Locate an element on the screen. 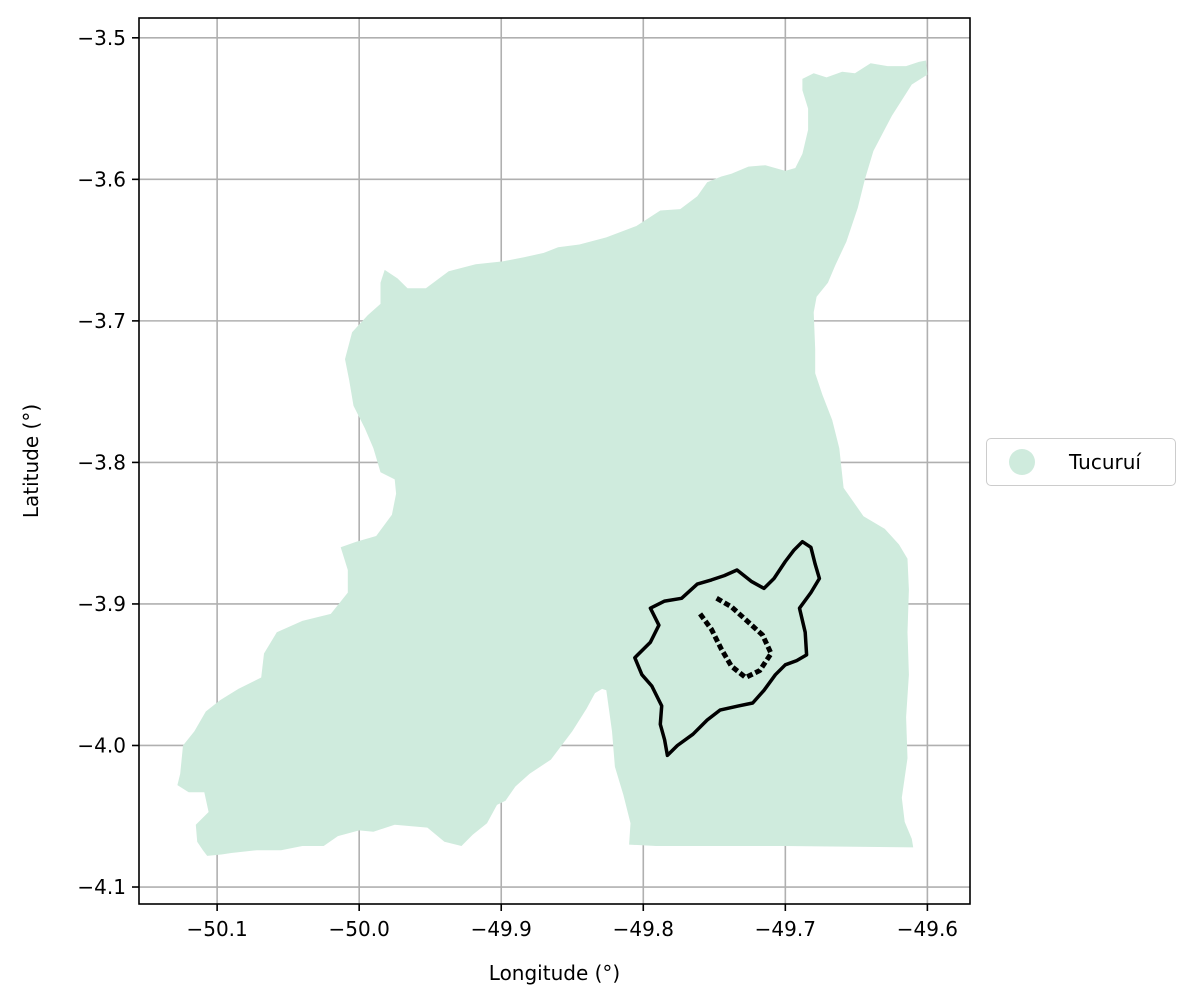 This screenshot has width=1196, height=1006. y-tick-label-2: −3.7 is located at coordinates (101, 321).